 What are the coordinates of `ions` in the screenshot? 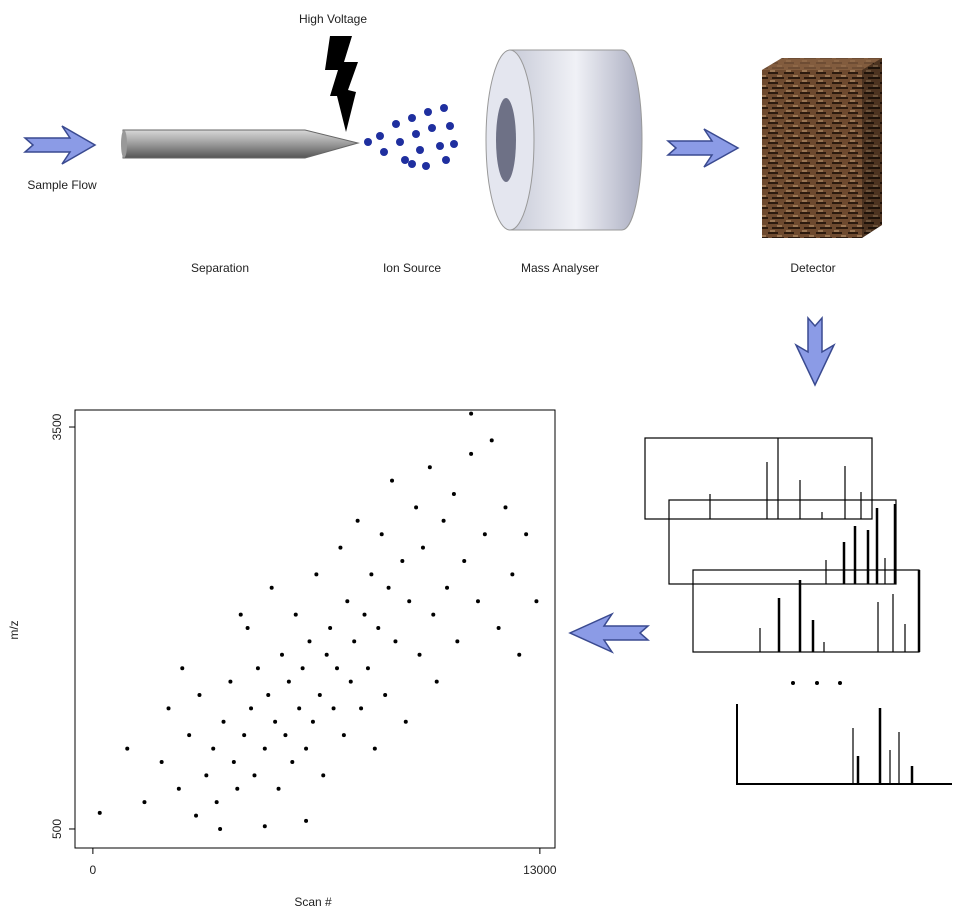 It's located at (411, 137).